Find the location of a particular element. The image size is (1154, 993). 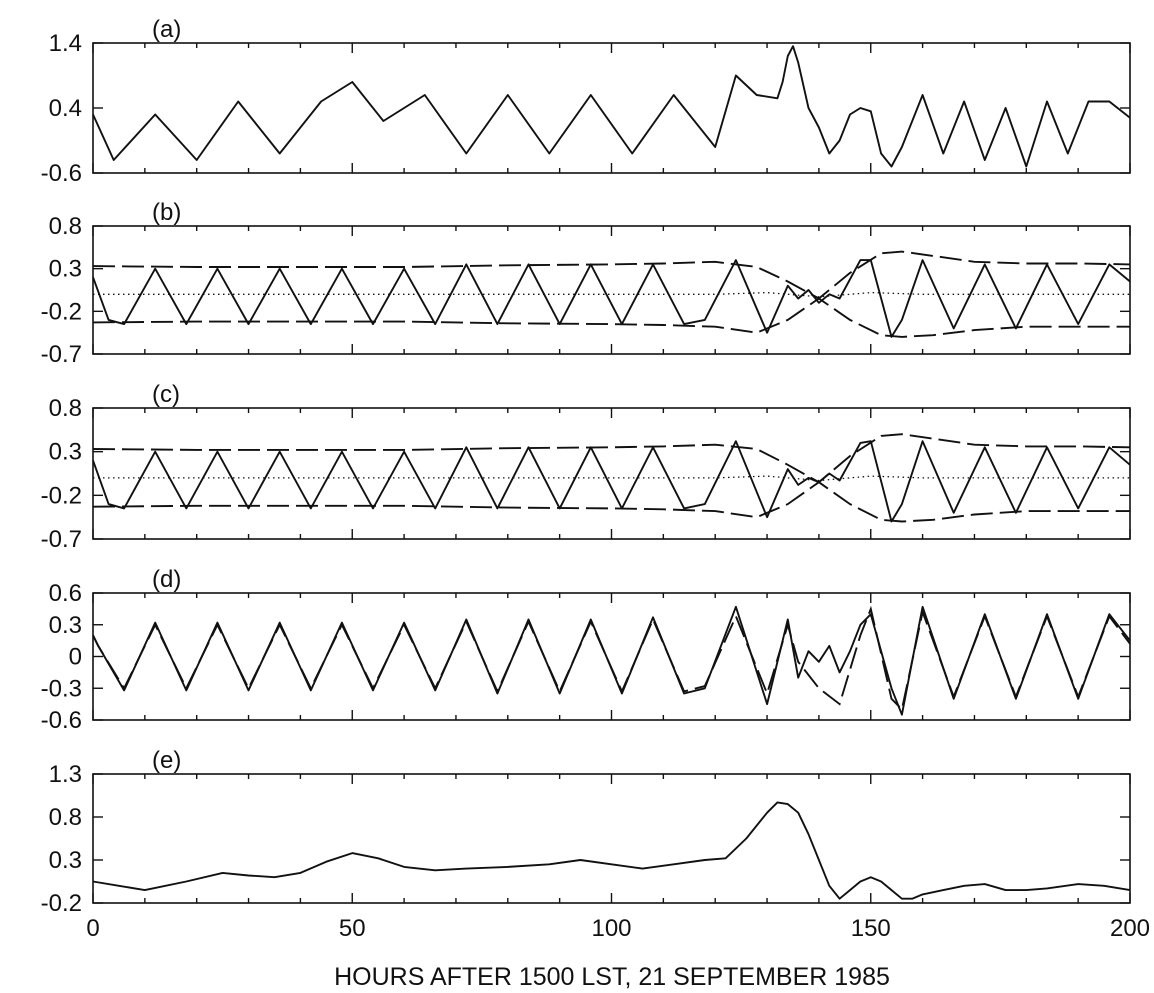

x-tick-label: 100 is located at coordinates (611, 928).